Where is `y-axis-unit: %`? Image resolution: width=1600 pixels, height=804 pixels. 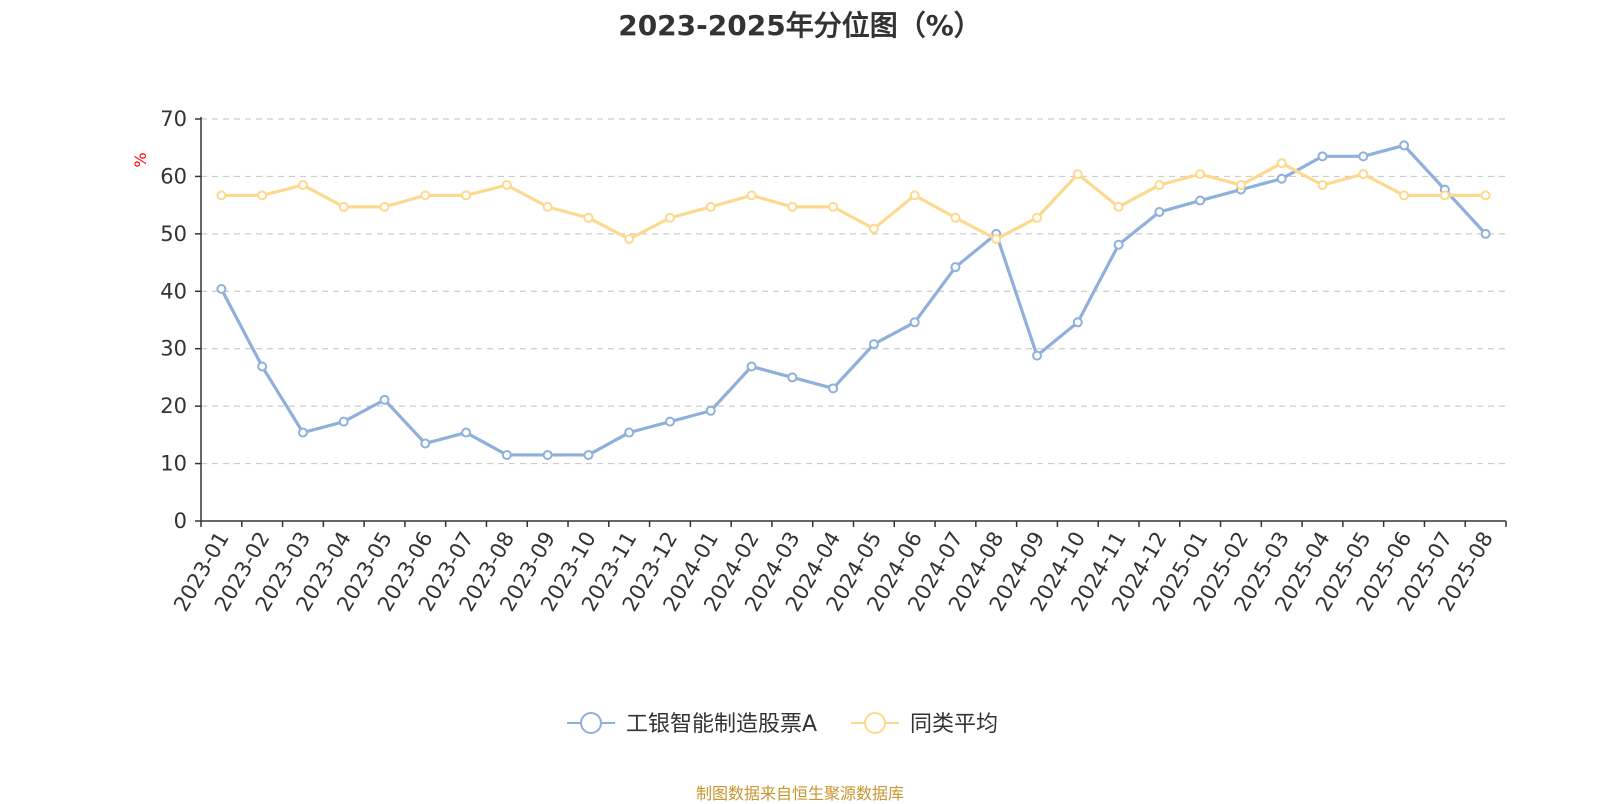
y-axis-unit: % is located at coordinates (140, 159).